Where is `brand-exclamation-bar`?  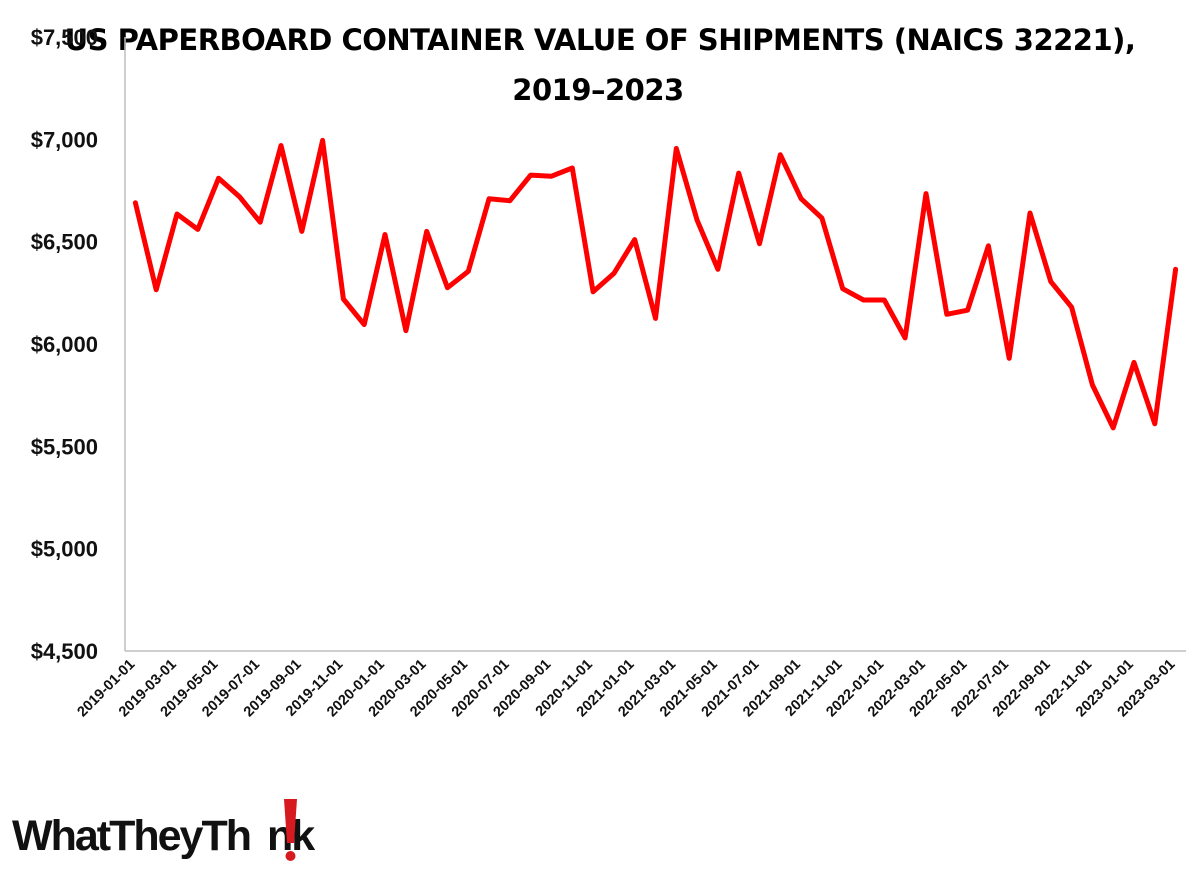
brand-exclamation-bar is located at coordinates (290, 821).